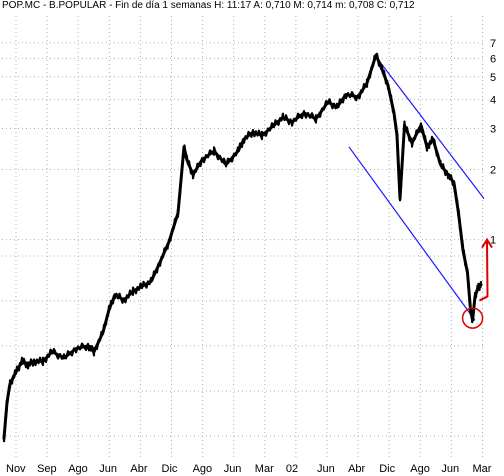  Describe the element at coordinates (472, 318) in the screenshot. I see `highlight-circle` at that location.